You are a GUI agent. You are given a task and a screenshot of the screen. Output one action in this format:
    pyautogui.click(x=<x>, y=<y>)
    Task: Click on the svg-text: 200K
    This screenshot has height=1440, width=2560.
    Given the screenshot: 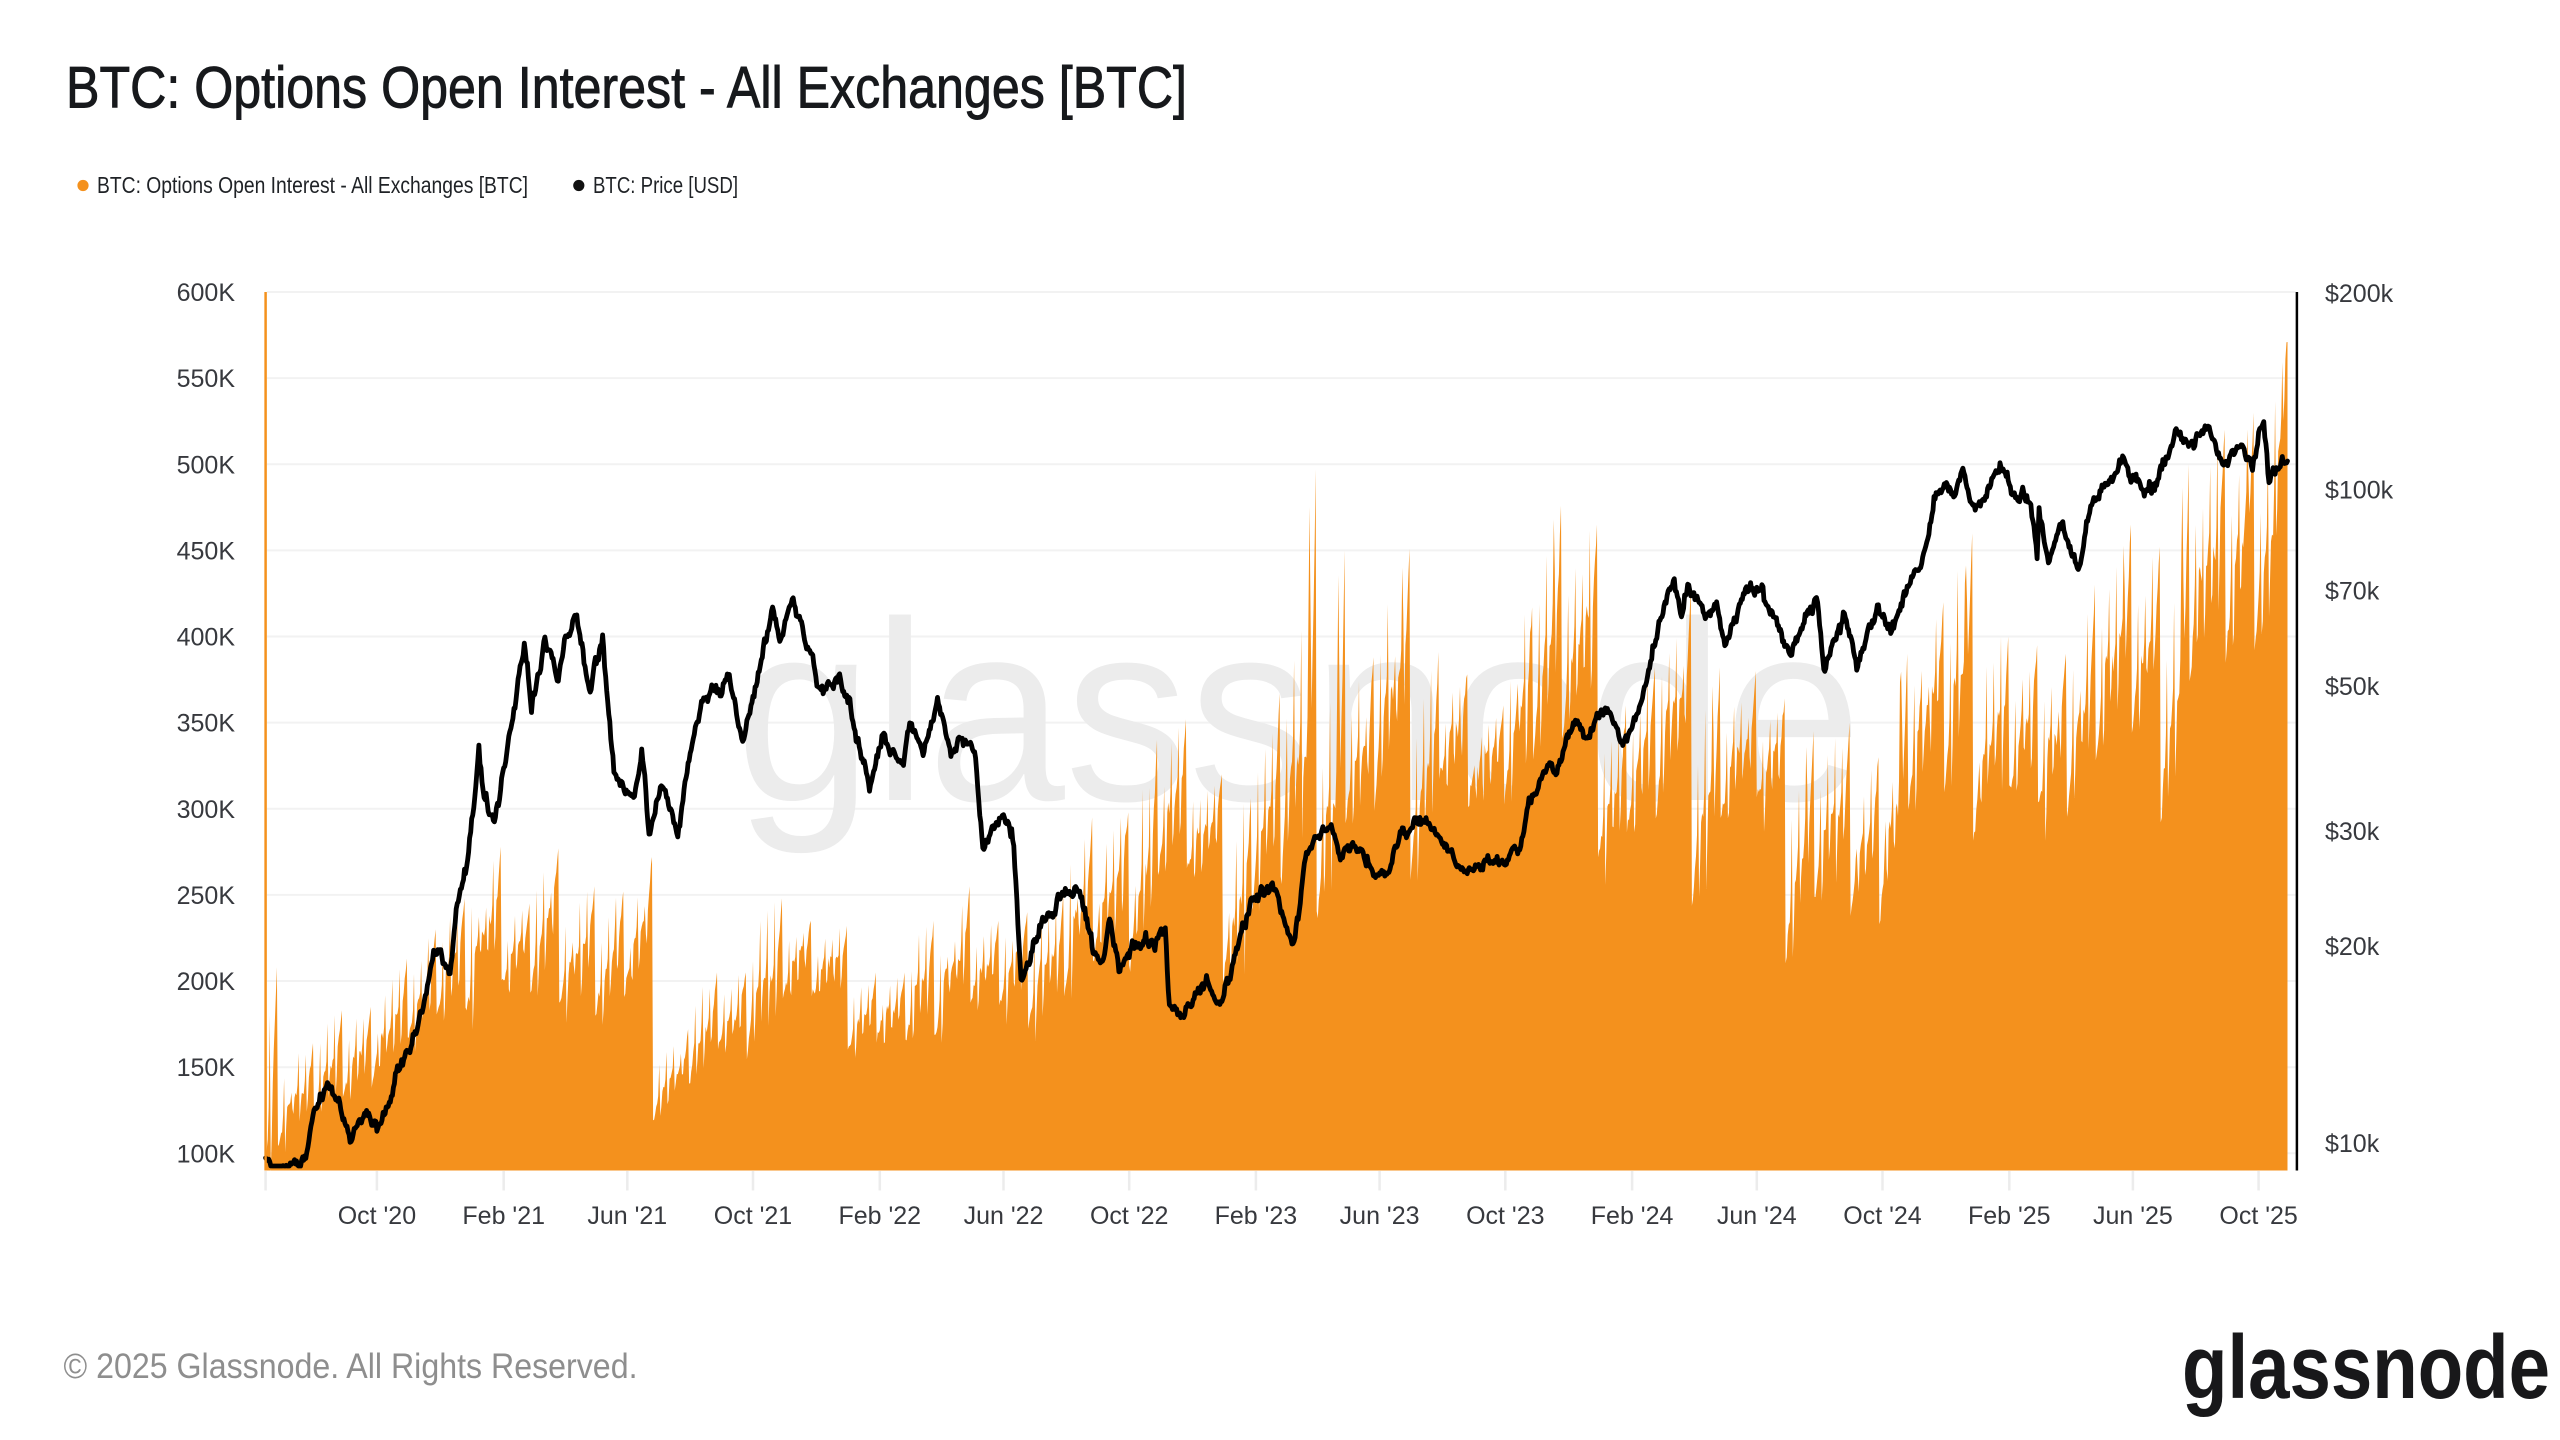 What is the action you would take?
    pyautogui.click(x=206, y=982)
    